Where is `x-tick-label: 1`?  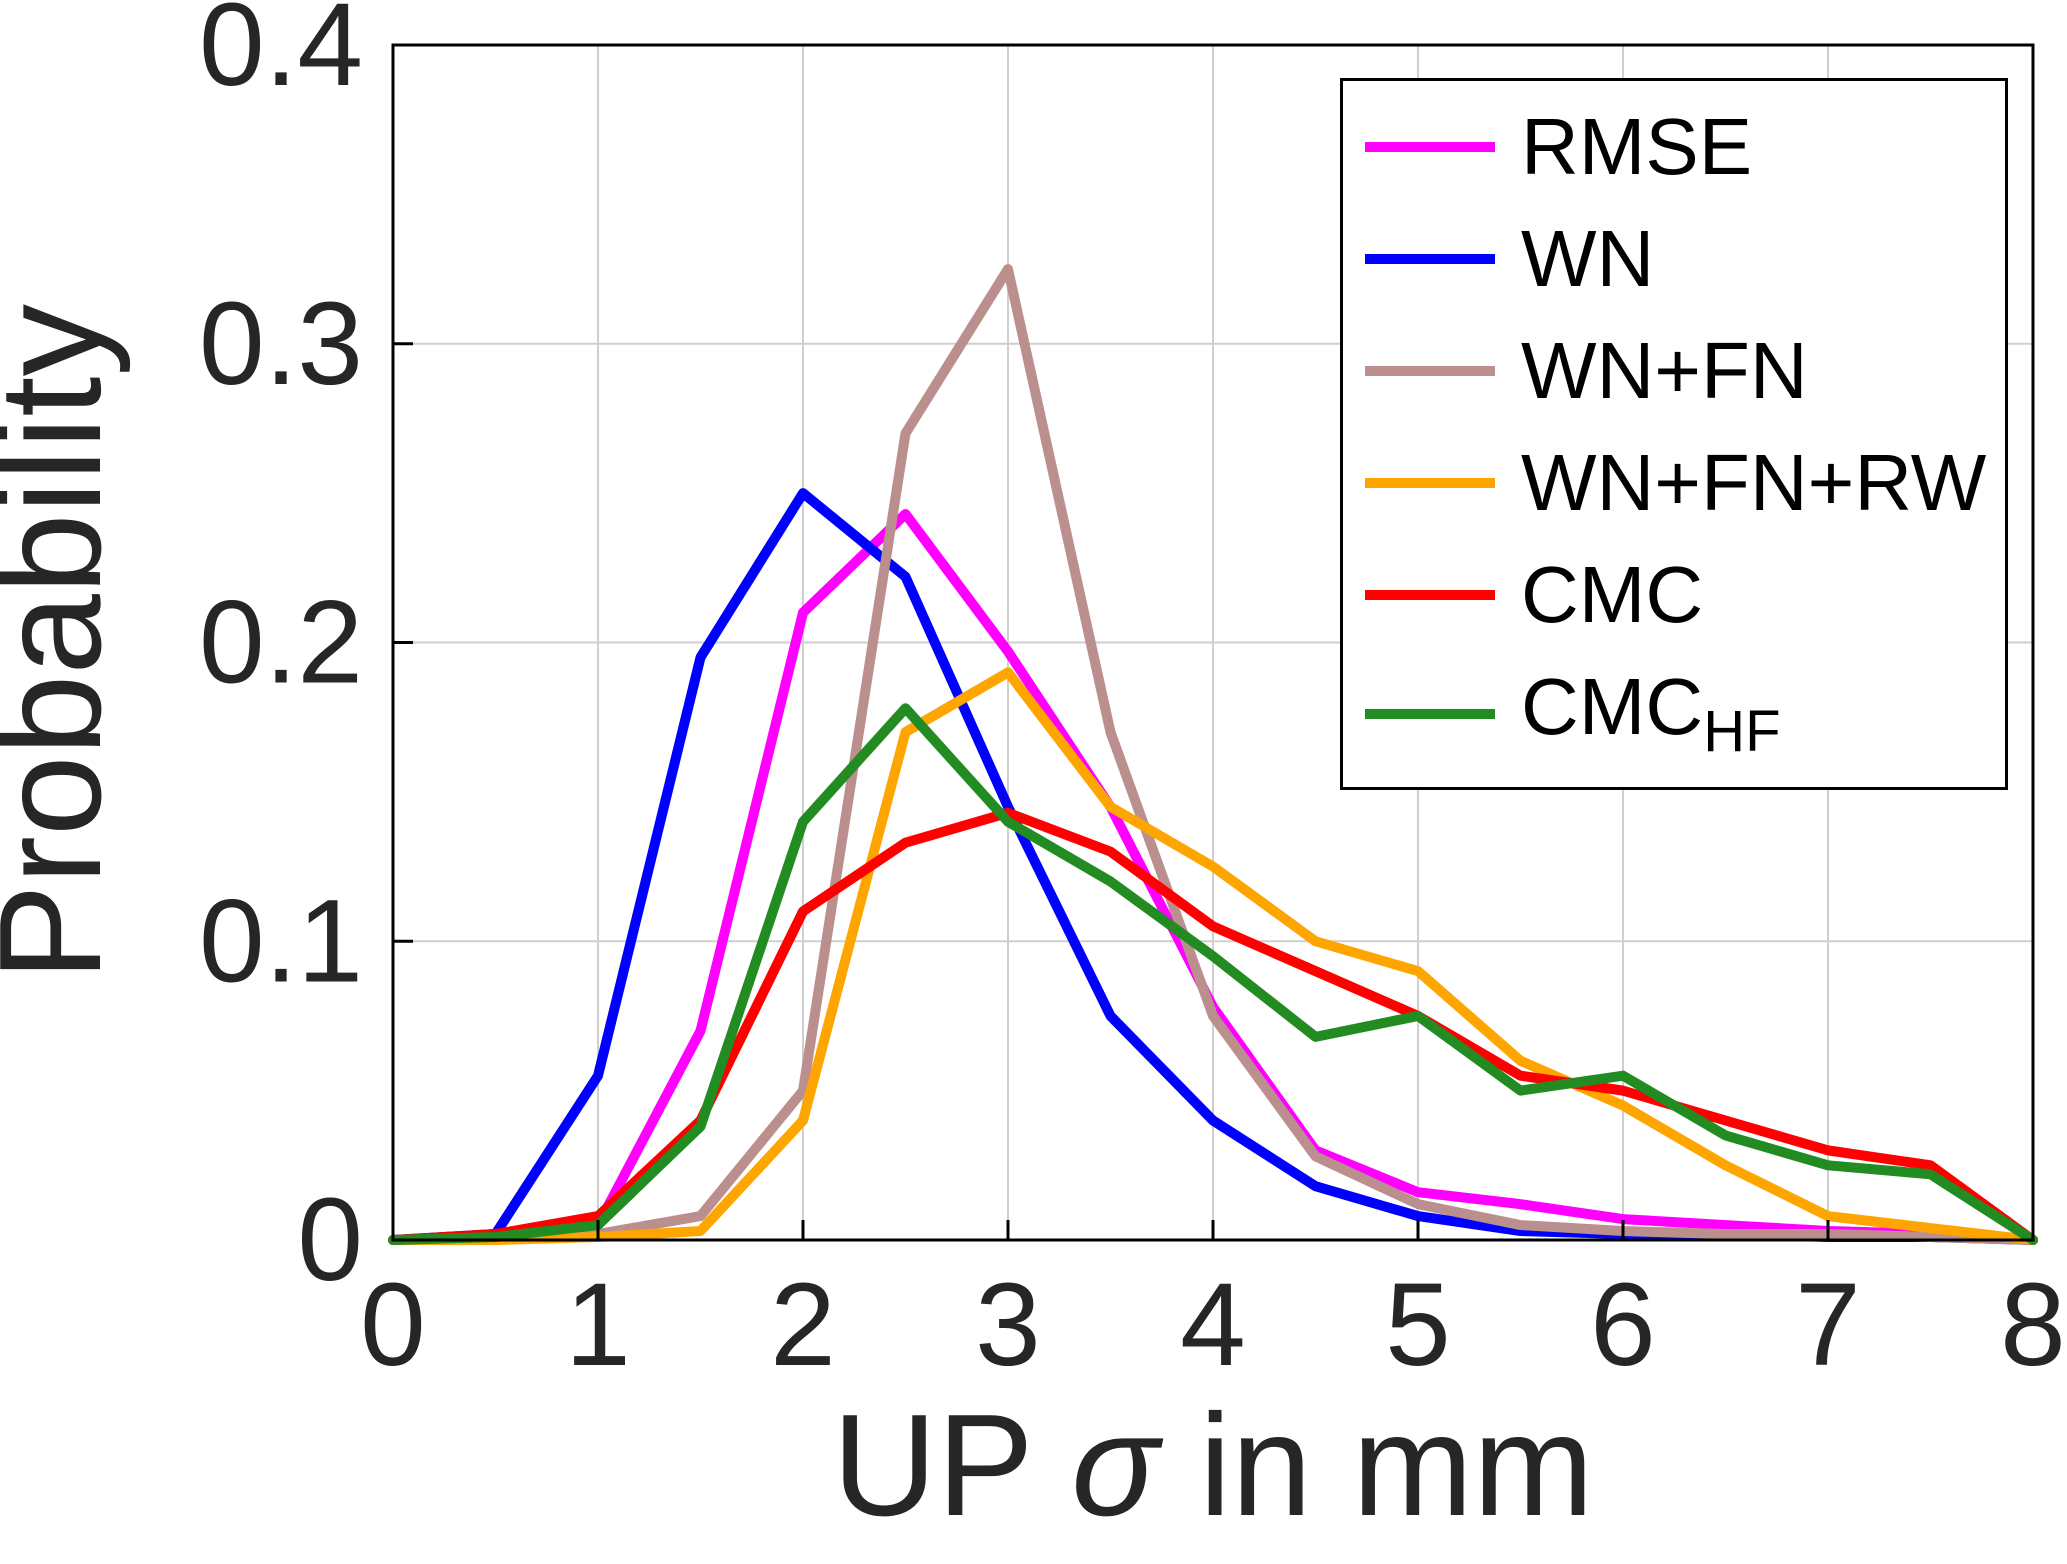
x-tick-label: 1 is located at coordinates (598, 1325).